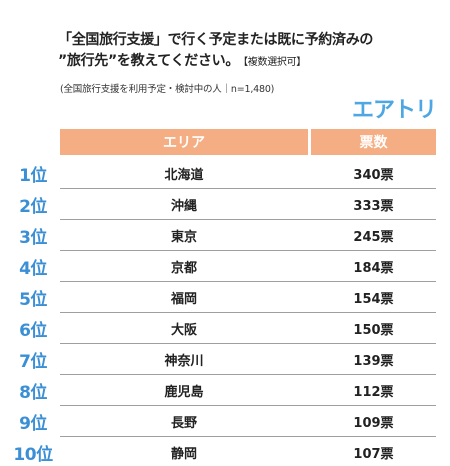 The height and width of the screenshot is (466, 450). Describe the element at coordinates (373, 423) in the screenshot. I see `votes-cell: 109票` at that location.